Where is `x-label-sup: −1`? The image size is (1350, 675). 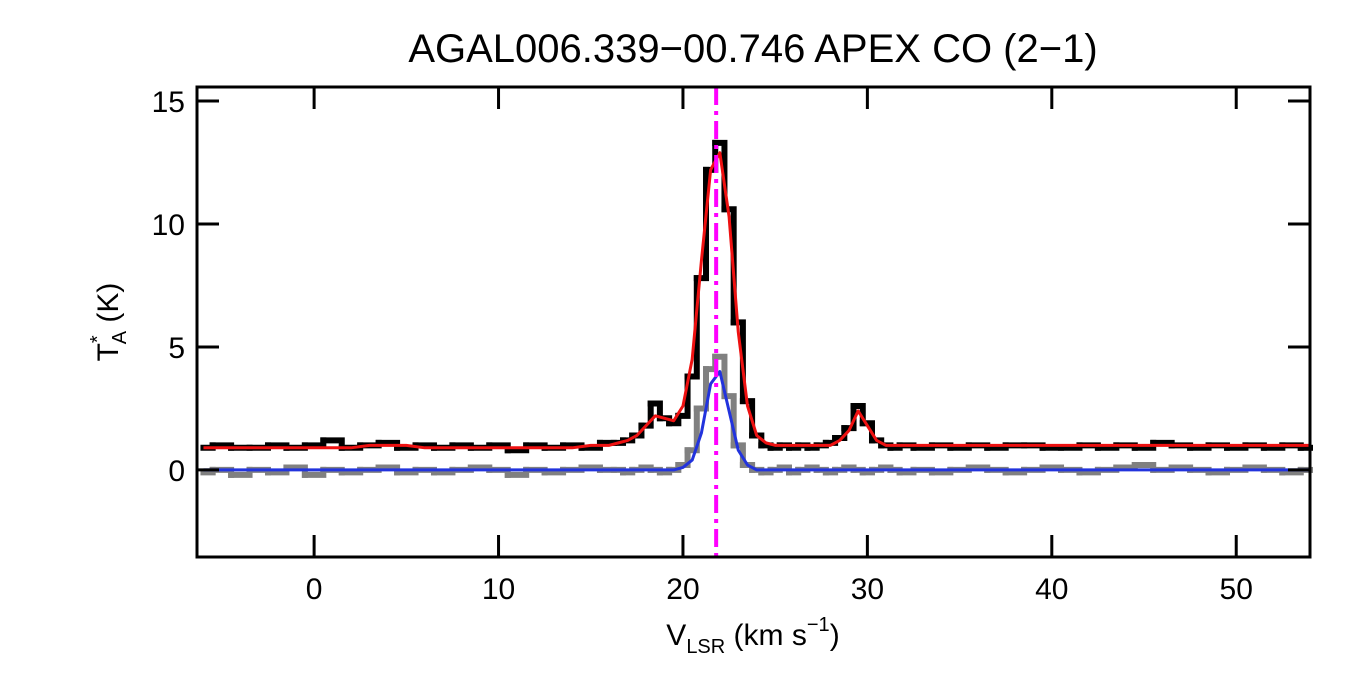 x-label-sup: −1 is located at coordinates (818, 625).